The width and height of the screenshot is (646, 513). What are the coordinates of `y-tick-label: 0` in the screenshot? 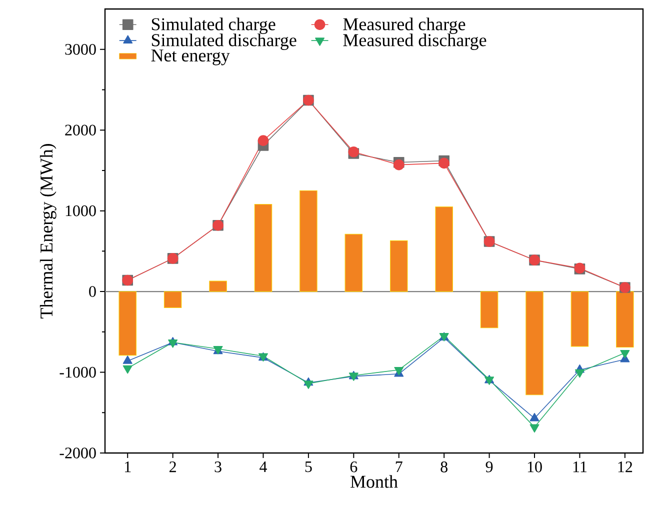 It's located at (92, 291).